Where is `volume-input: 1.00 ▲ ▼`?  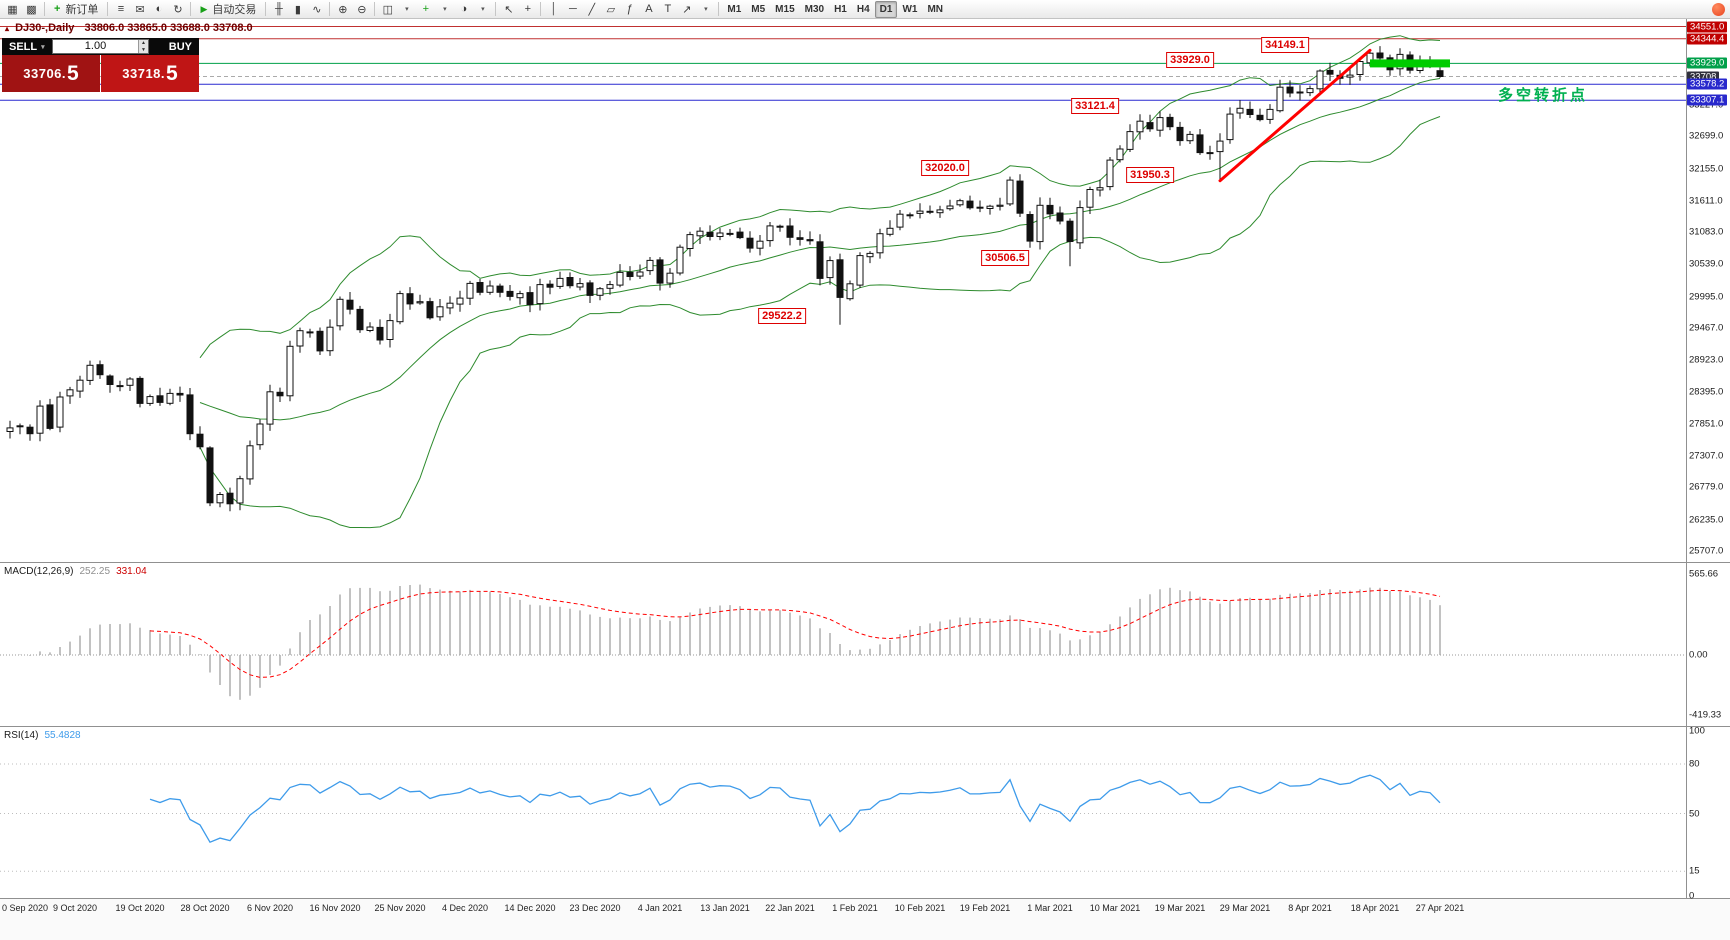
volume-input: 1.00 ▲ ▼ is located at coordinates (100, 46).